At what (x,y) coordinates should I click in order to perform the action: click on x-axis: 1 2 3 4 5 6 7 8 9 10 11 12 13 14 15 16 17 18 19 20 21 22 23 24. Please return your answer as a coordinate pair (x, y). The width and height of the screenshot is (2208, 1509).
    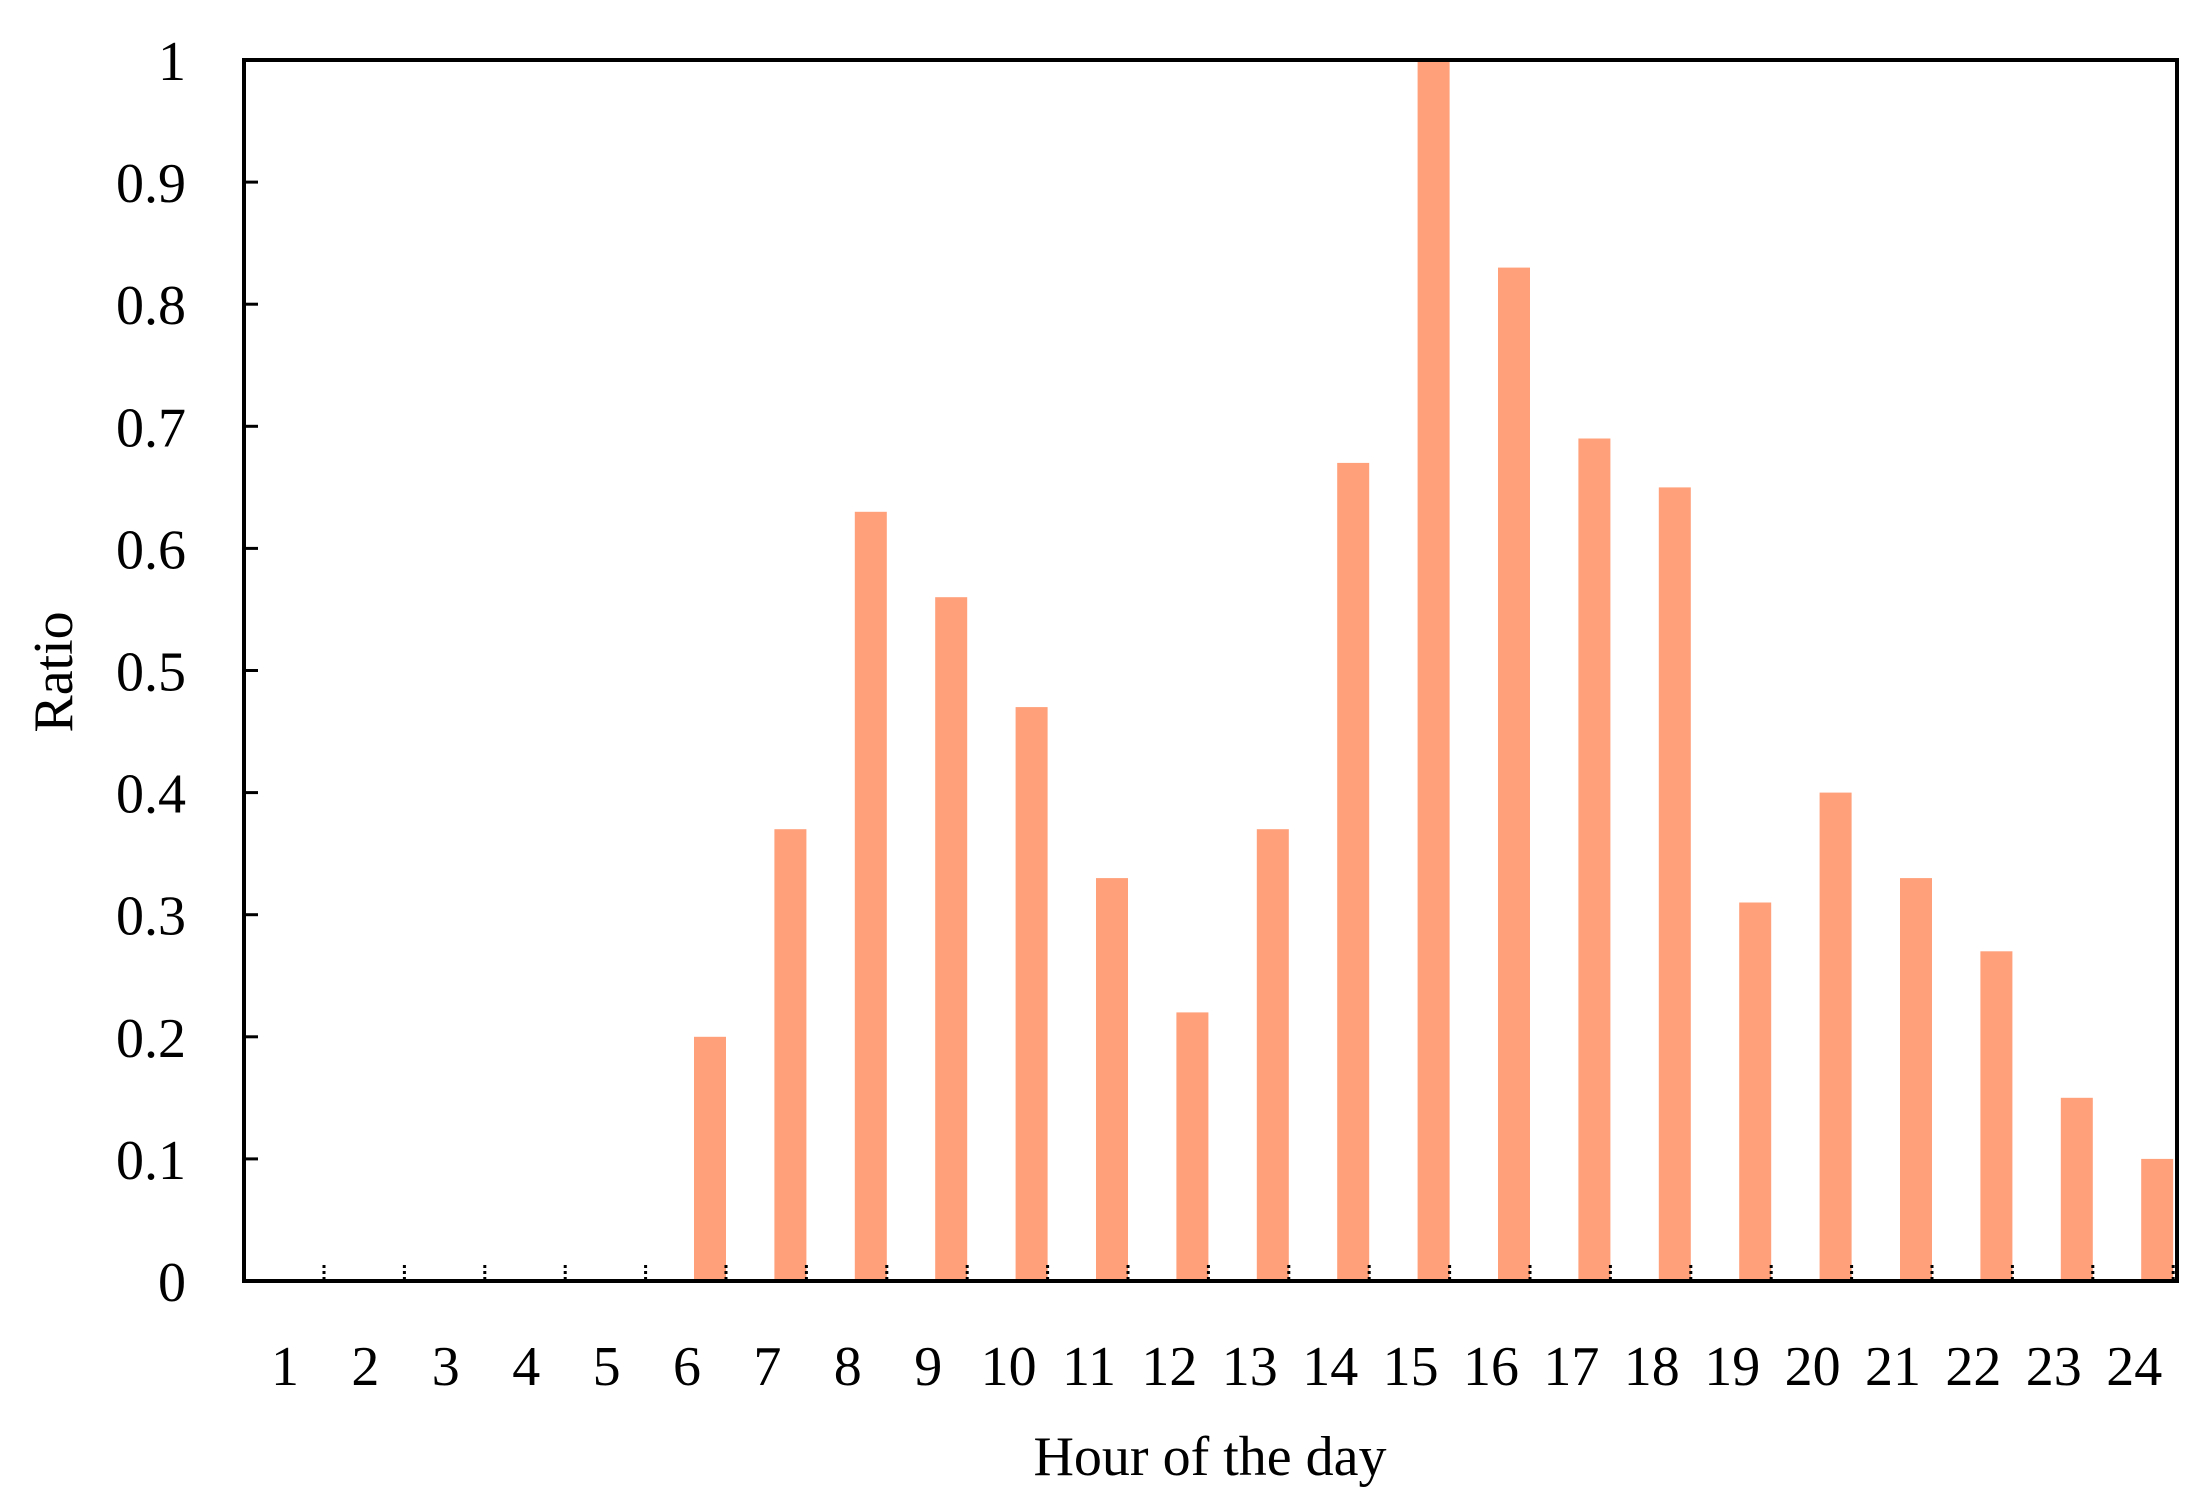
    Looking at the image, I should click on (1216, 1367).